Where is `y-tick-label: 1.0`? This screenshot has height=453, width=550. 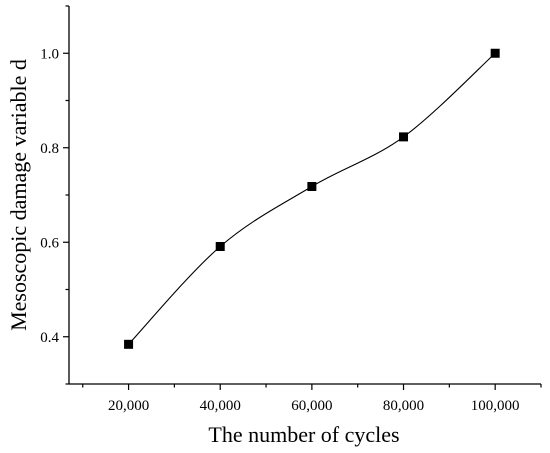
y-tick-label: 1.0 is located at coordinates (49, 54).